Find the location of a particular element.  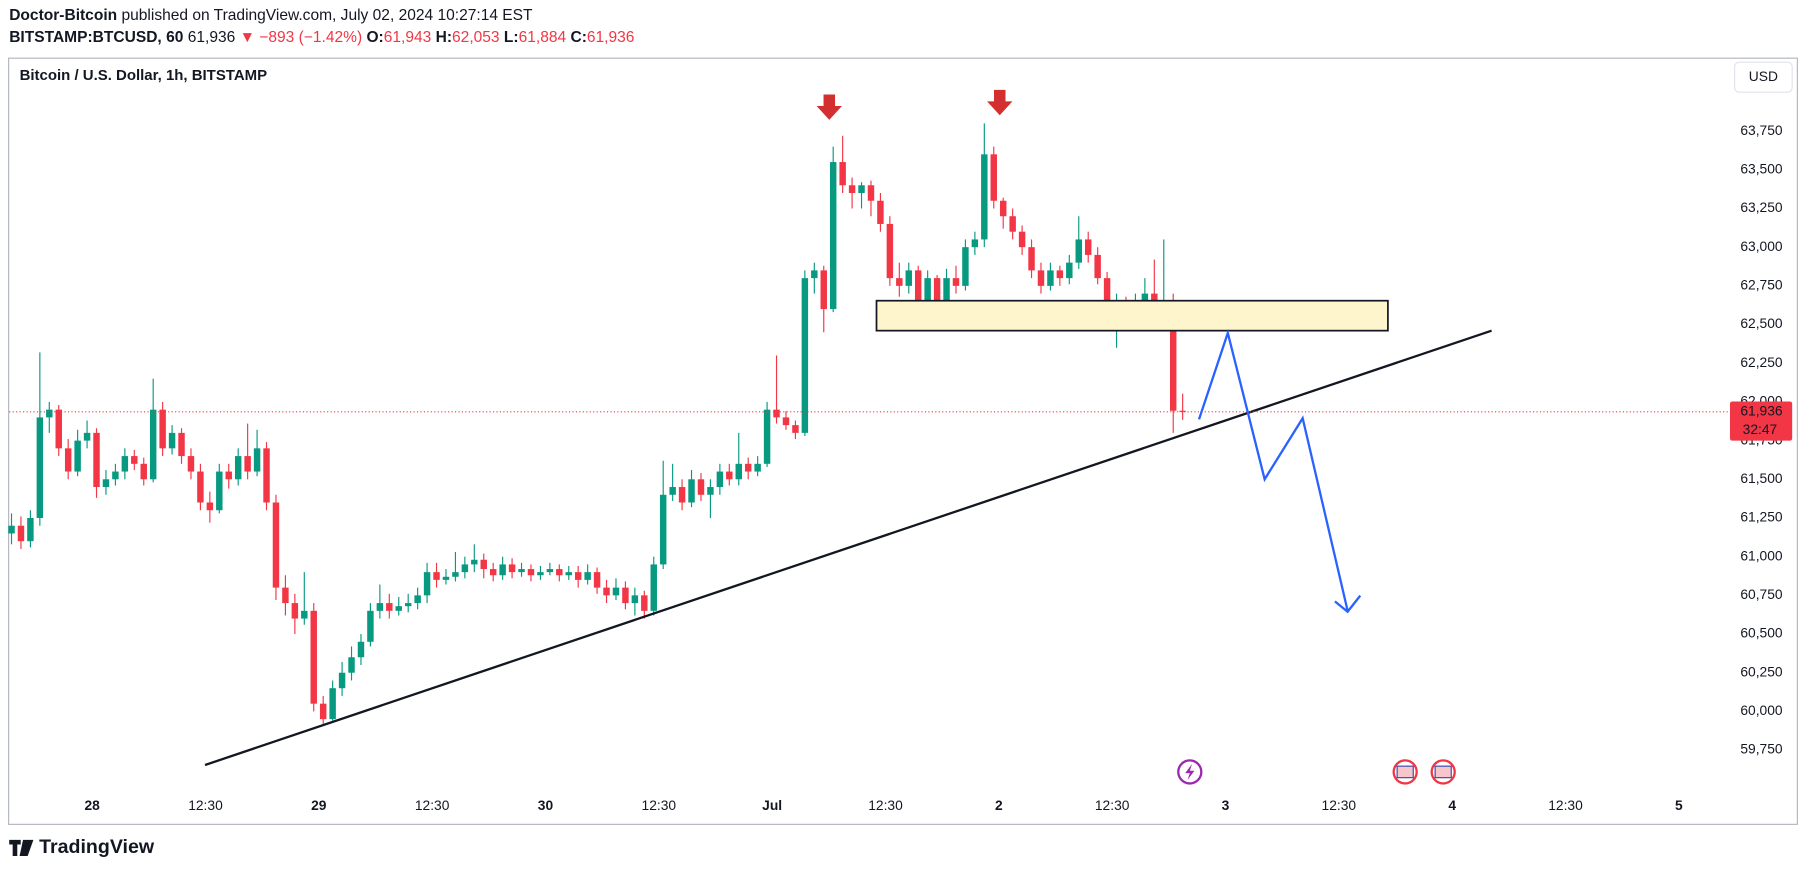

brand: TradingView is located at coordinates (97, 847).